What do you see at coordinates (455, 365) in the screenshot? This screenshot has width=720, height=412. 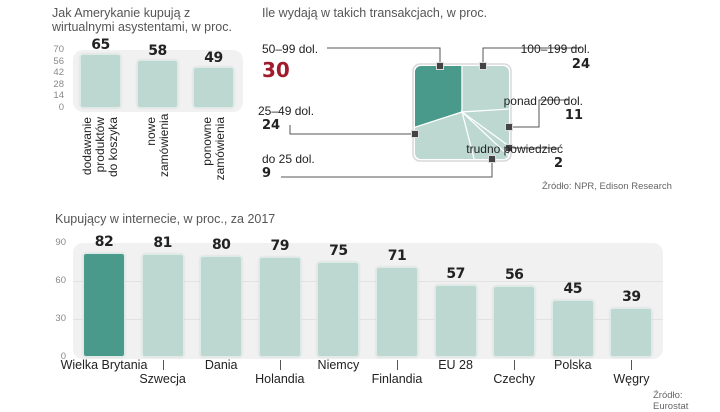 I see `chart3-category-label: EU 28` at bounding box center [455, 365].